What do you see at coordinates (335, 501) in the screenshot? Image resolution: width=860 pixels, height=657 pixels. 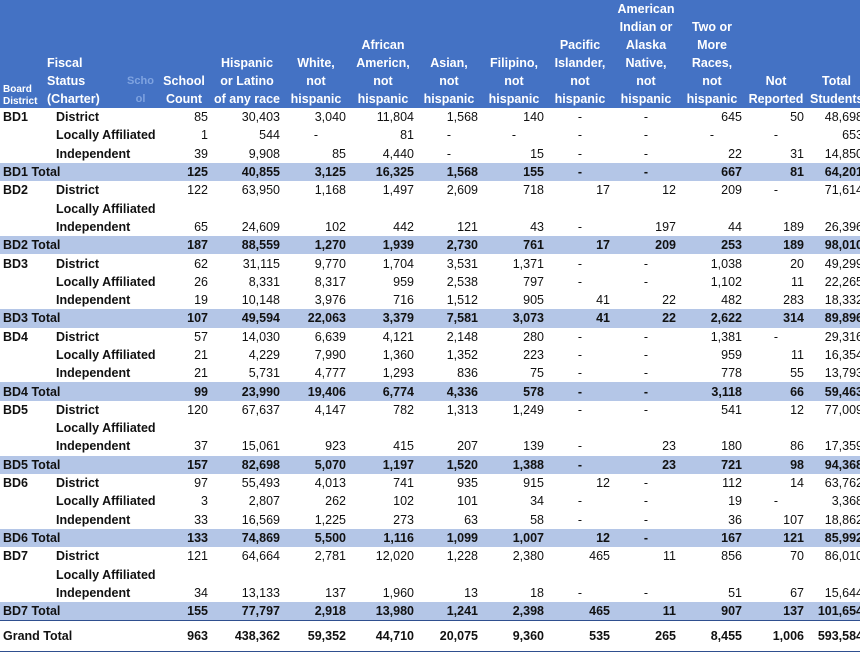 I see `value-cell: 262` at bounding box center [335, 501].